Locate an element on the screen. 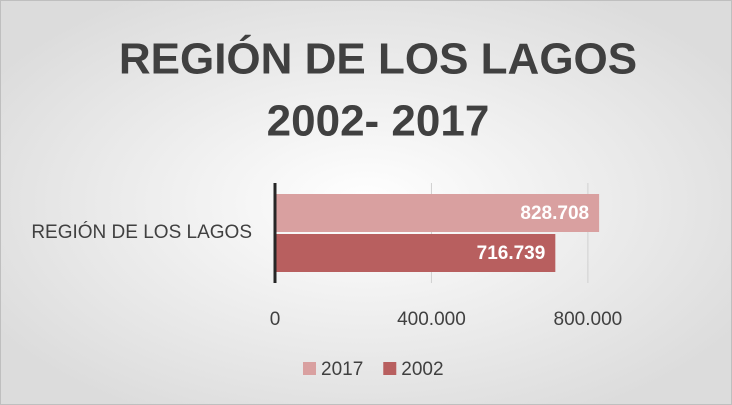  data-label: 716.739 is located at coordinates (511, 253).